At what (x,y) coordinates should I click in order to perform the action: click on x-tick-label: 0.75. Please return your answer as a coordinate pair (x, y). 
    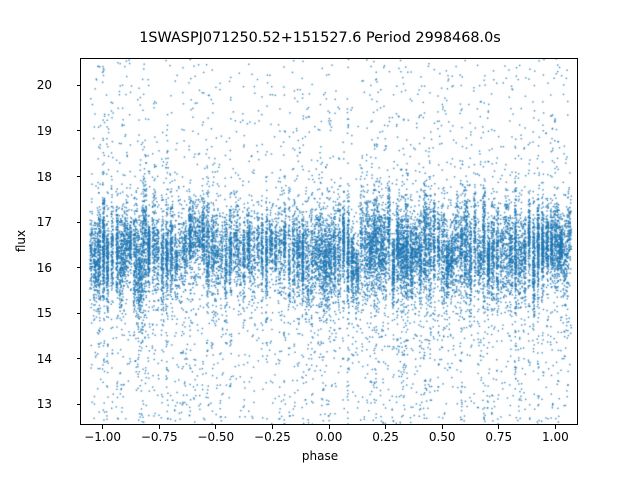
    Looking at the image, I should click on (499, 437).